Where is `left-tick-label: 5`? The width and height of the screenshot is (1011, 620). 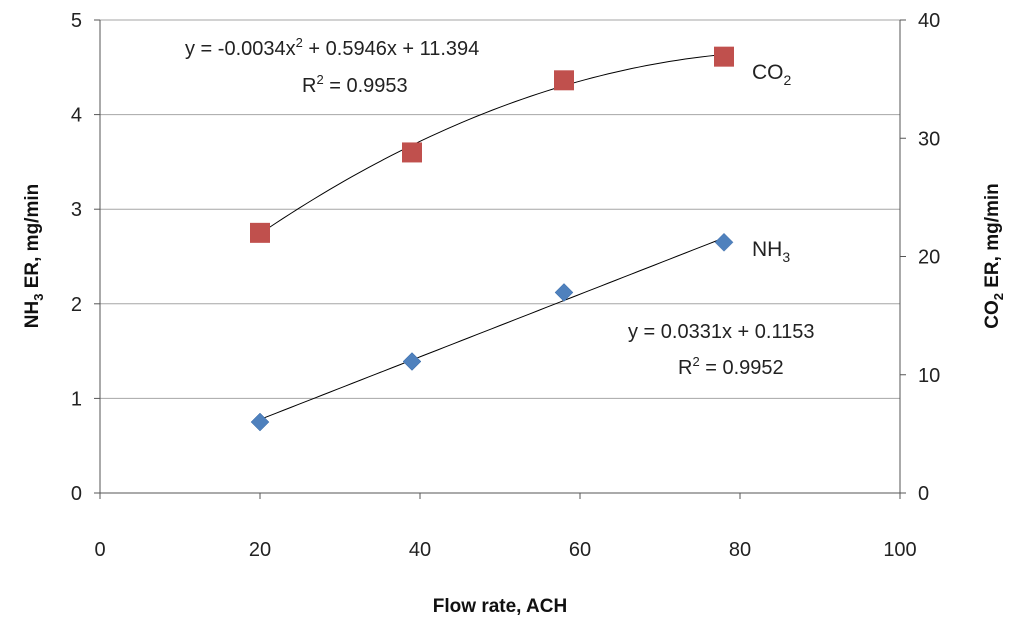
left-tick-label: 5 is located at coordinates (76, 21).